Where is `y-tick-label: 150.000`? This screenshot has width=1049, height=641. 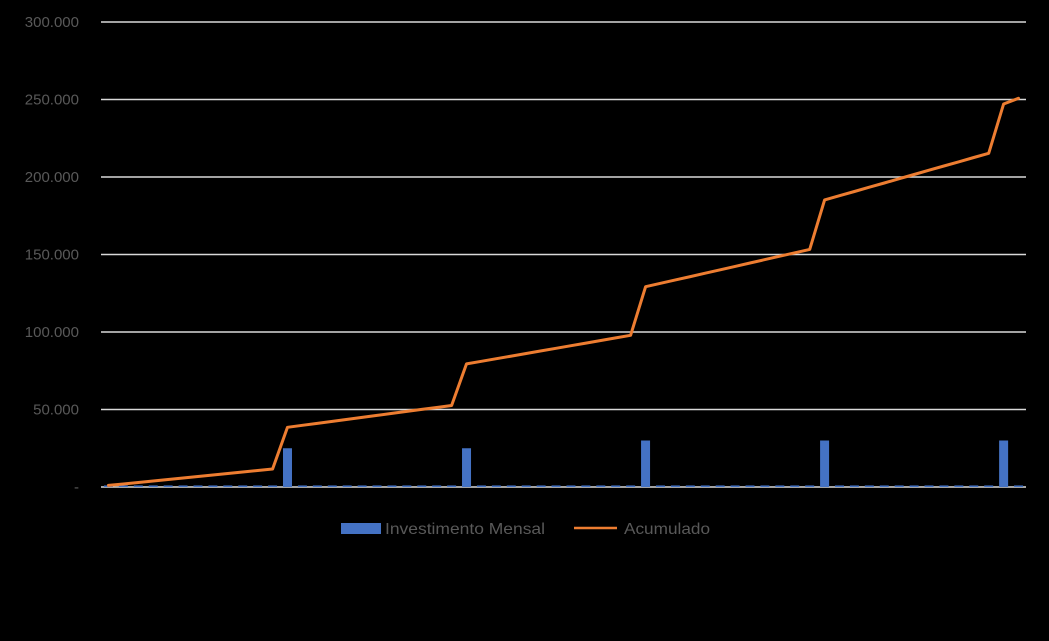
y-tick-label: 150.000 is located at coordinates (52, 255).